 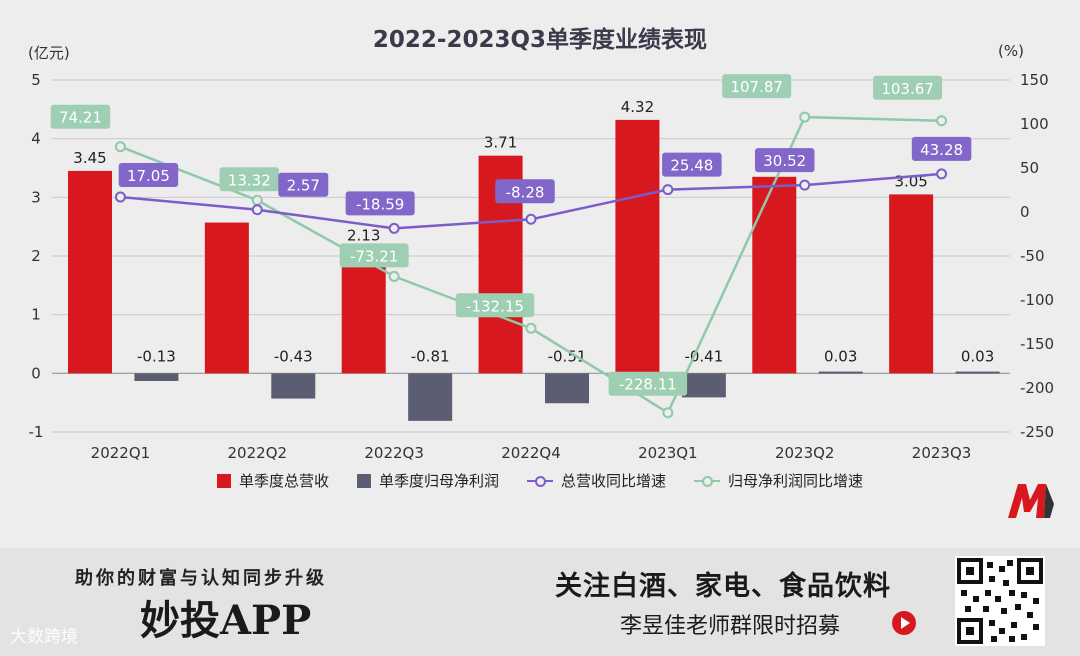 I want to click on right-axis-unit: (%), so click(x=1011, y=51).